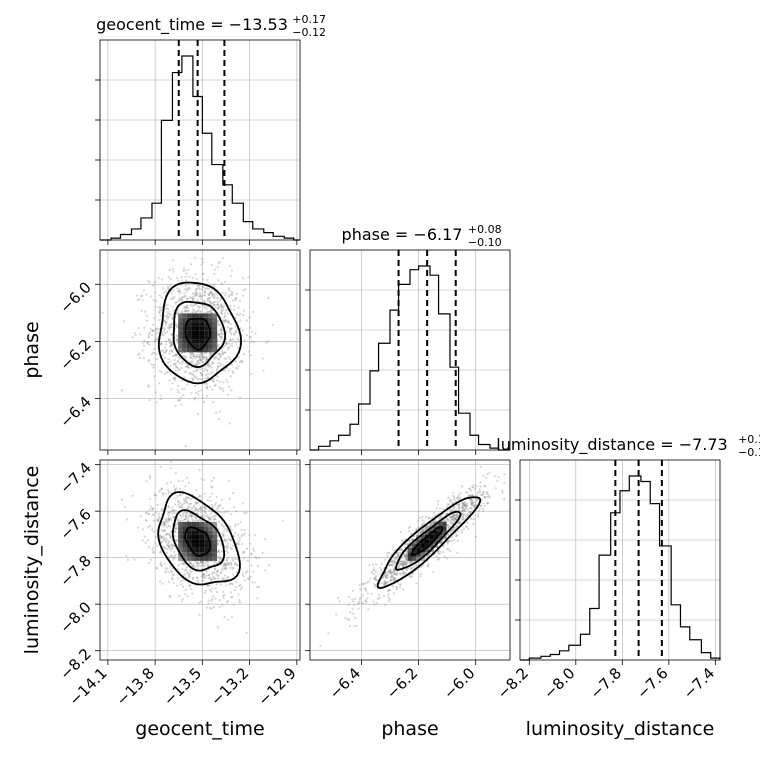  What do you see at coordinates (75, 571) in the screenshot?
I see `ytick-label-luminosity_distance-2: −7.8` at bounding box center [75, 571].